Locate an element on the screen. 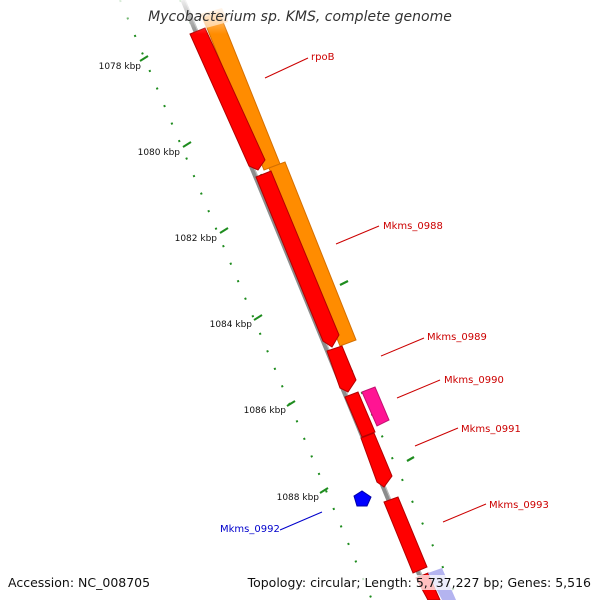 The image size is (600, 600). accession-info: Accession: NC_008705 is located at coordinates (79, 582).